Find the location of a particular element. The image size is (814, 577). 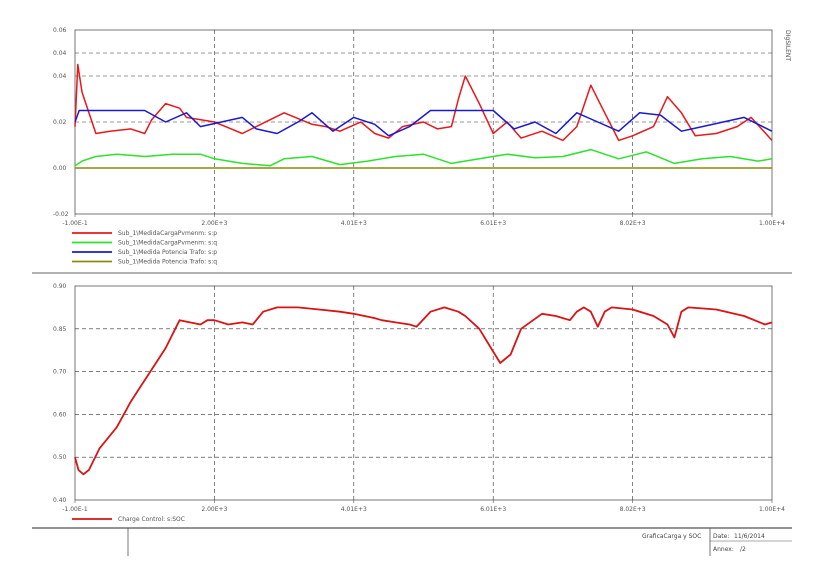

digsilent-label: DIgSILENT is located at coordinates (787, 45).